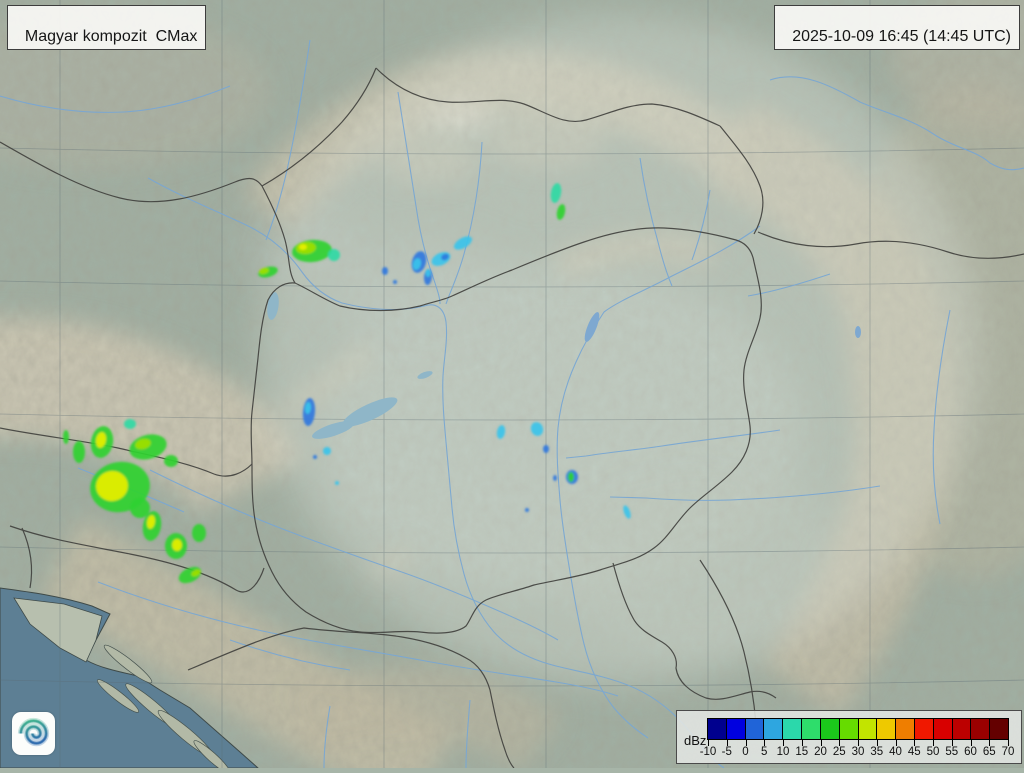 The image size is (1024, 773). I want to click on legend-tick-label: 15, so click(802, 752).